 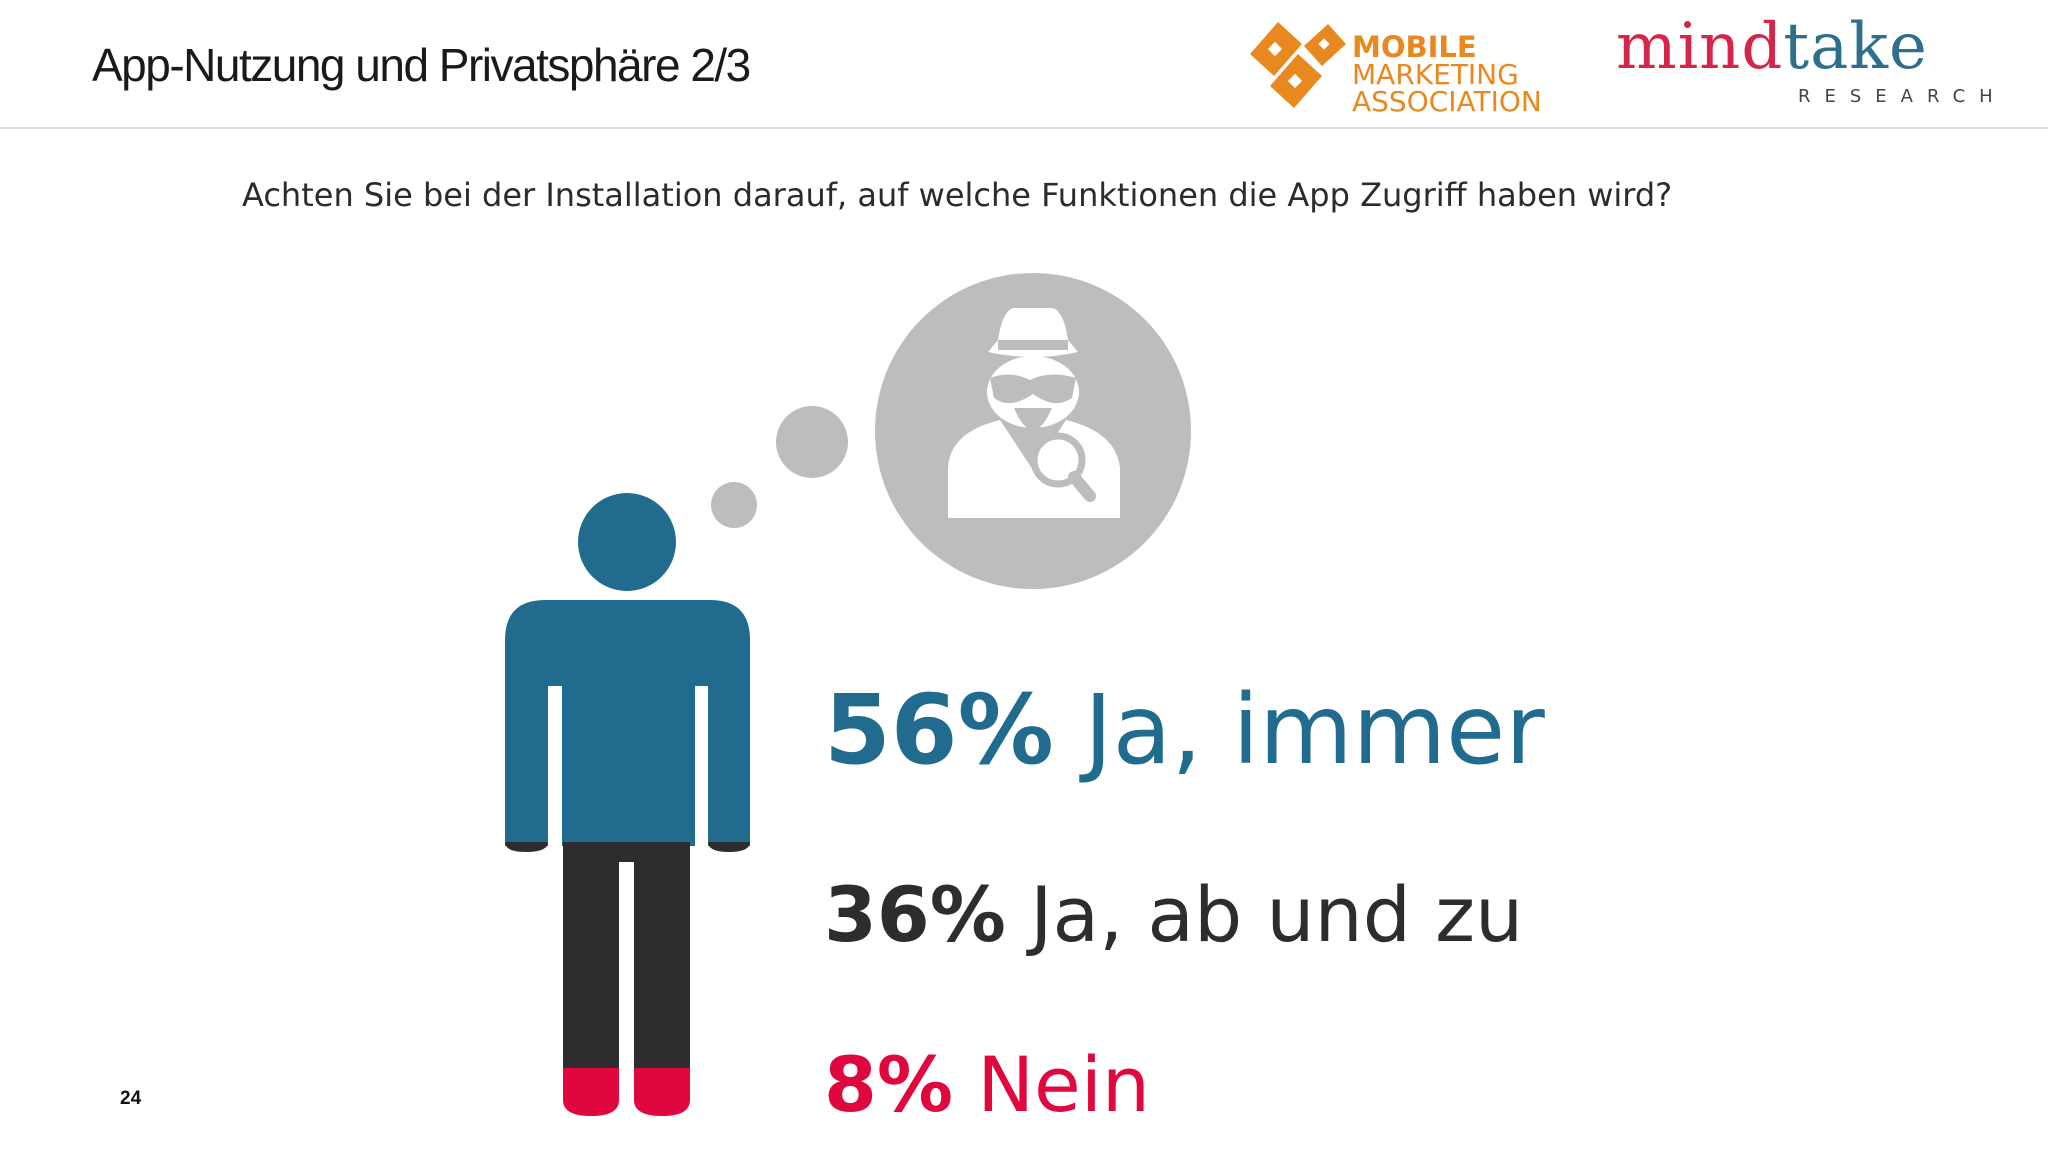 I want to click on mindtake-word-part2: take, so click(x=1855, y=47).